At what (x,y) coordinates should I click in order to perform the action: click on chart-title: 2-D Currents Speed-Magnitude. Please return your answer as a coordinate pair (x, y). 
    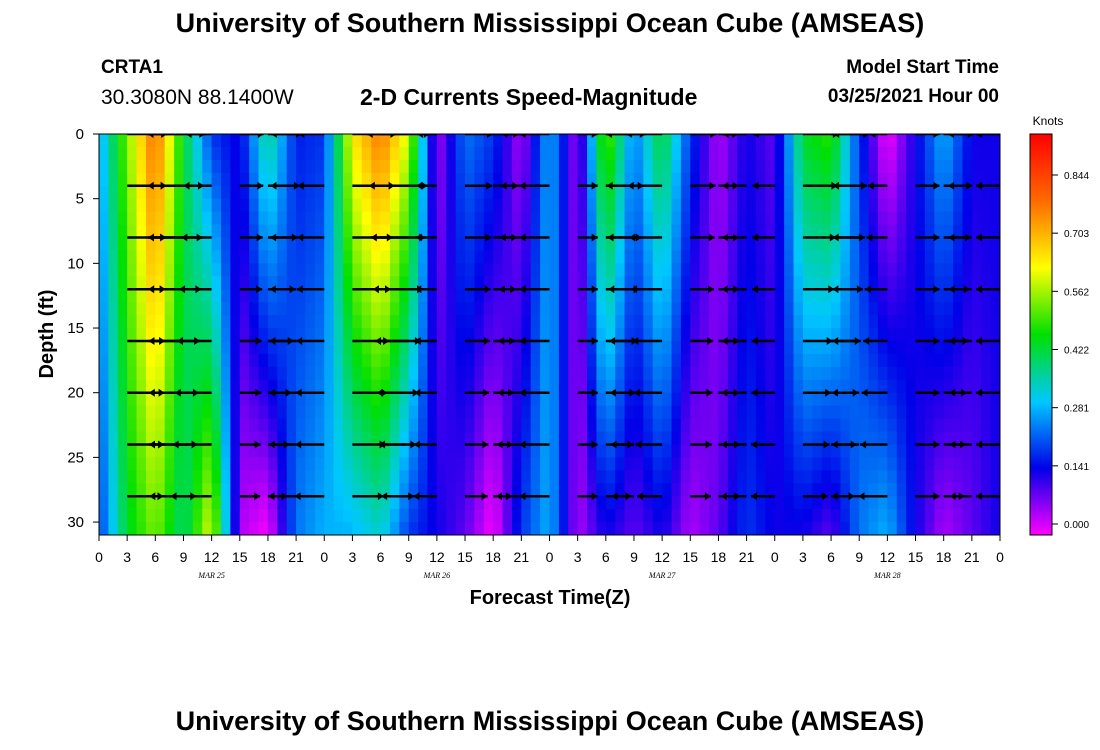
    Looking at the image, I should click on (529, 97).